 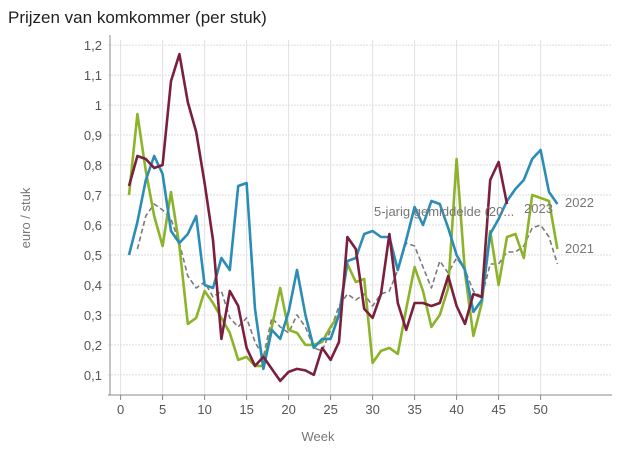 What do you see at coordinates (93, 195) in the screenshot?
I see `y-tick-label: 0,7` at bounding box center [93, 195].